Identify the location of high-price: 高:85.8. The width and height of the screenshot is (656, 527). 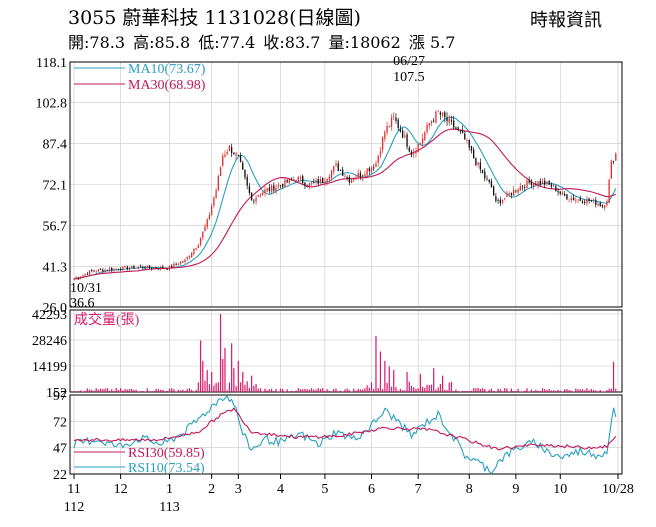
(162, 42).